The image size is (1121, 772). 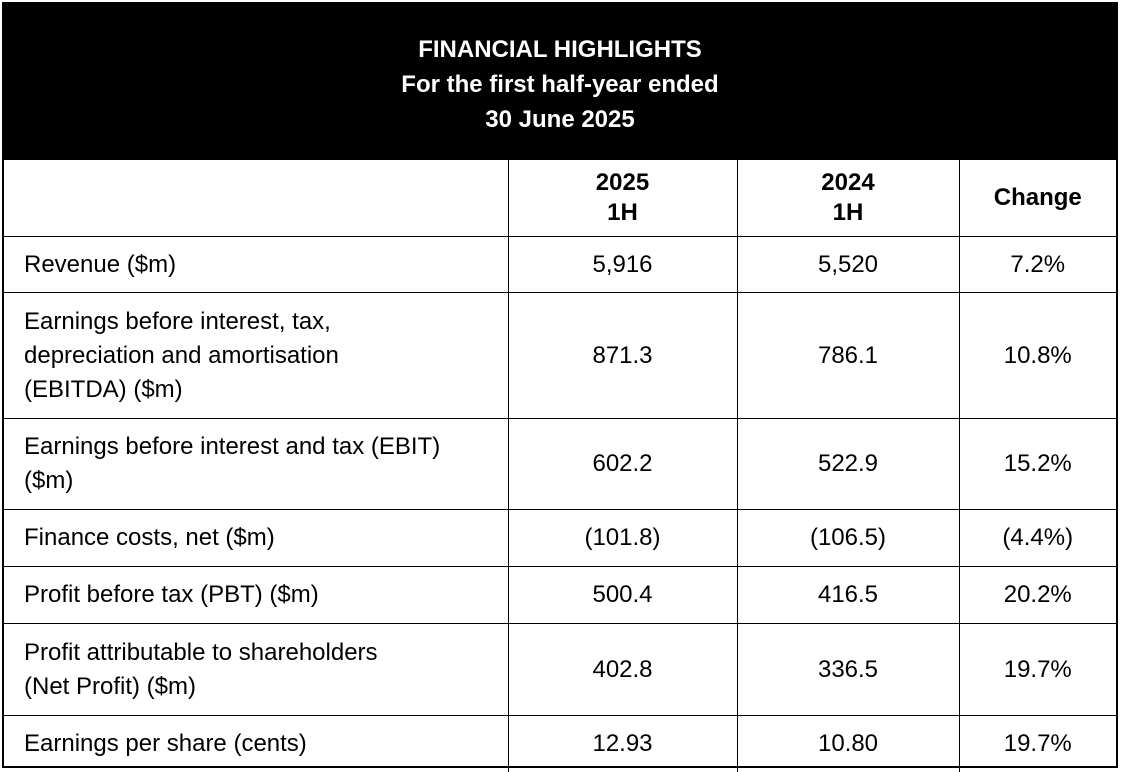 I want to click on row-label-line: Profit attributable to shareholders, so click(x=201, y=652).